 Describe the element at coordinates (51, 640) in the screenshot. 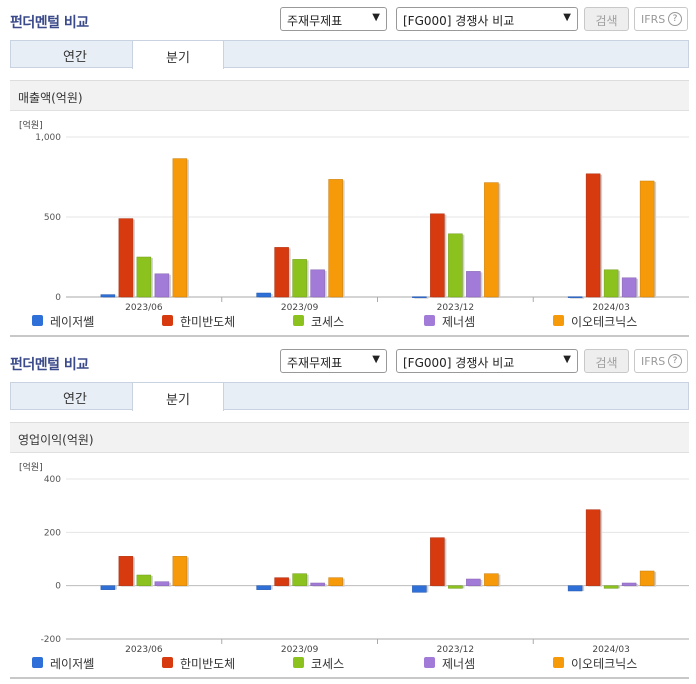

I see `y-tick-label: -200` at that location.